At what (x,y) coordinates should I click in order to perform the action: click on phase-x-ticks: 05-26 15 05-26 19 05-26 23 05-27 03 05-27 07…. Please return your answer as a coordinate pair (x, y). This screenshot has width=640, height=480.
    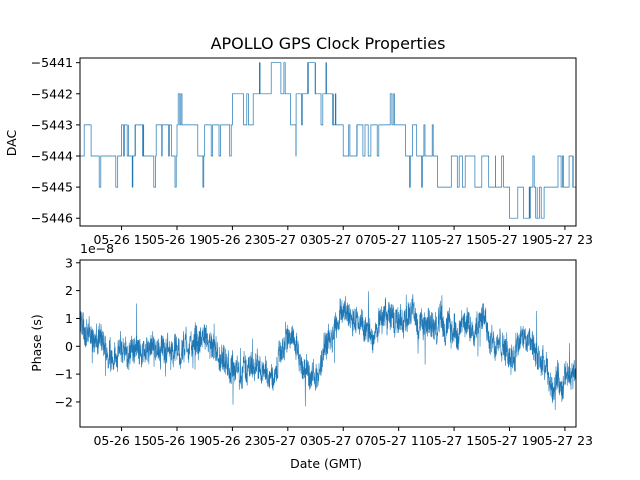
    Looking at the image, I should click on (343, 437).